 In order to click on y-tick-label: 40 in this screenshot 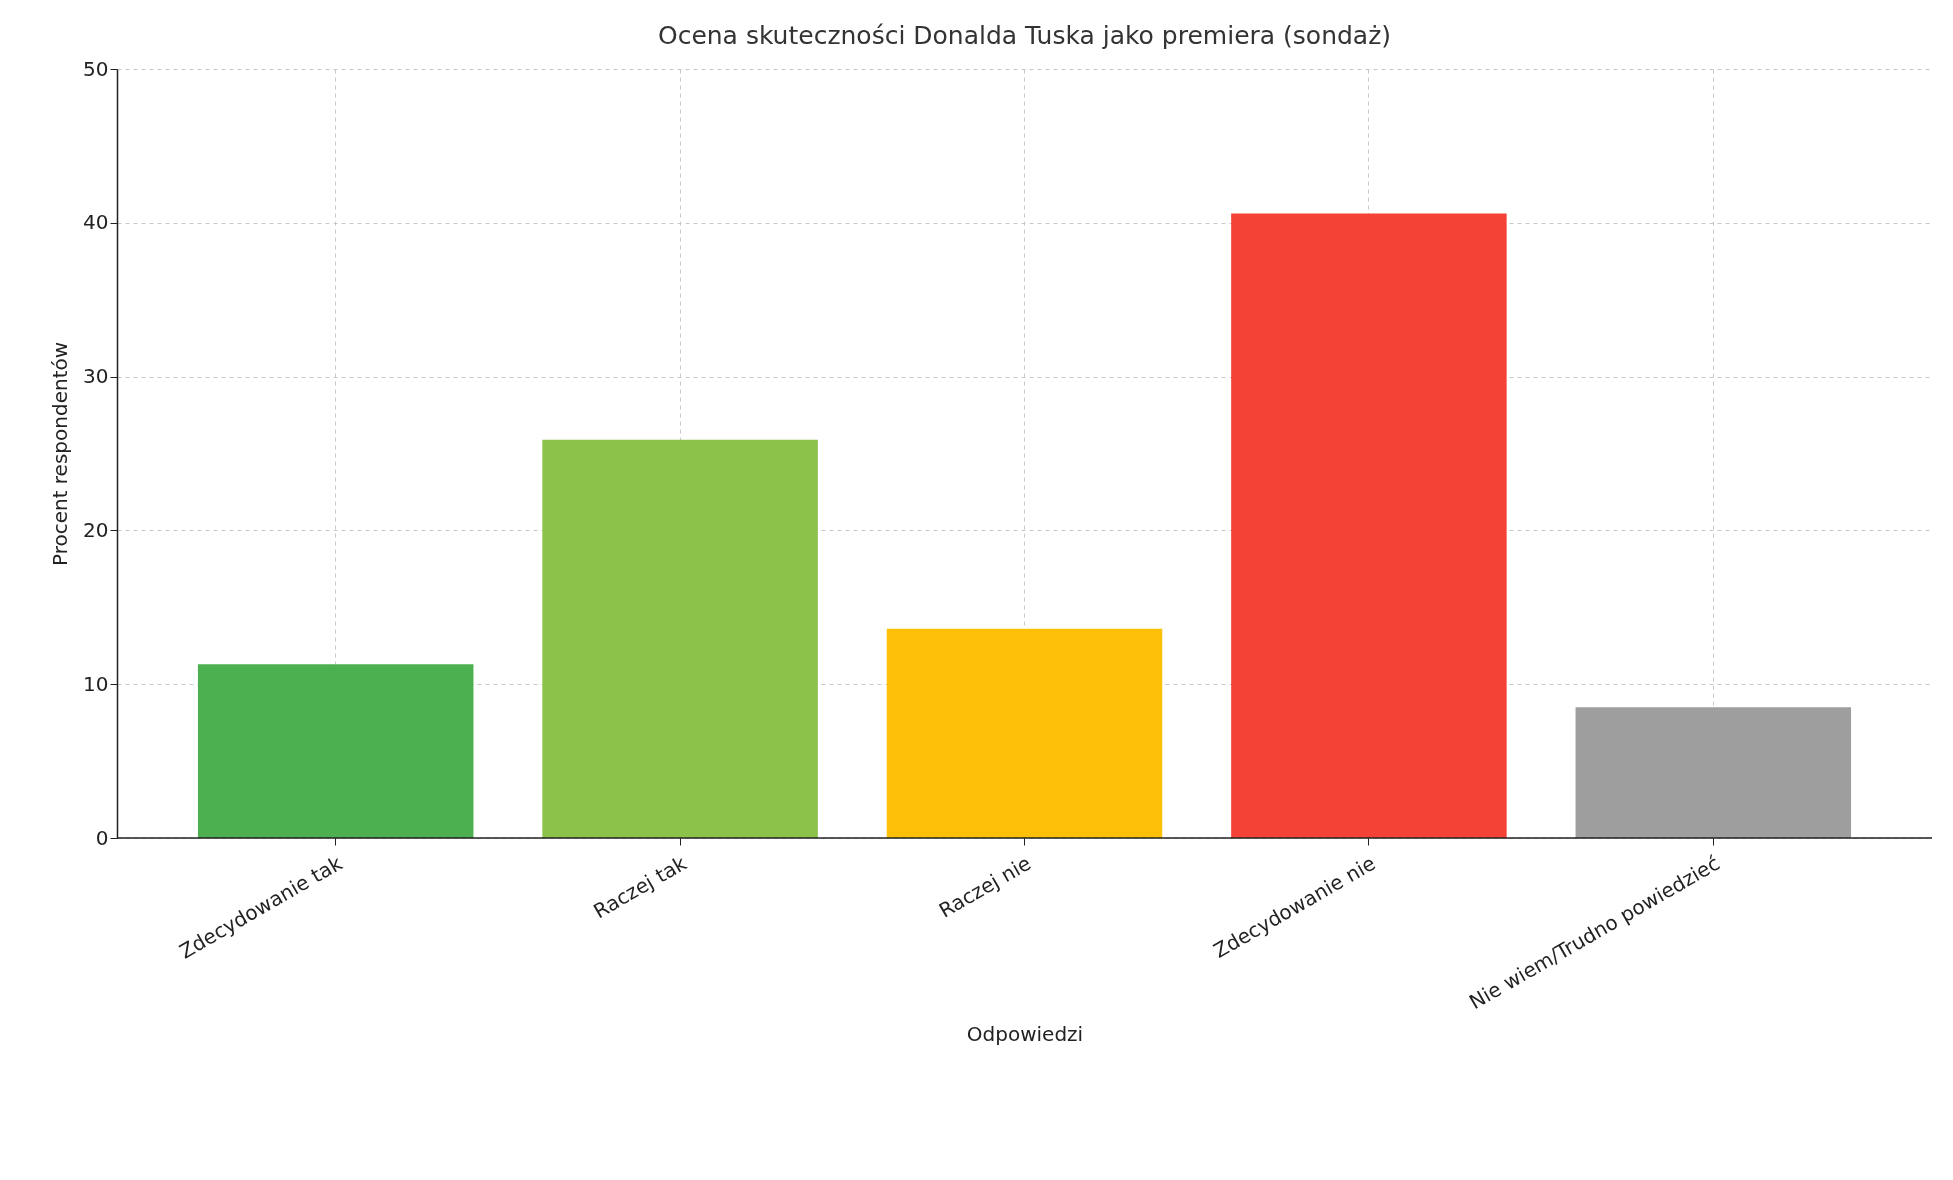, I will do `click(96, 222)`.